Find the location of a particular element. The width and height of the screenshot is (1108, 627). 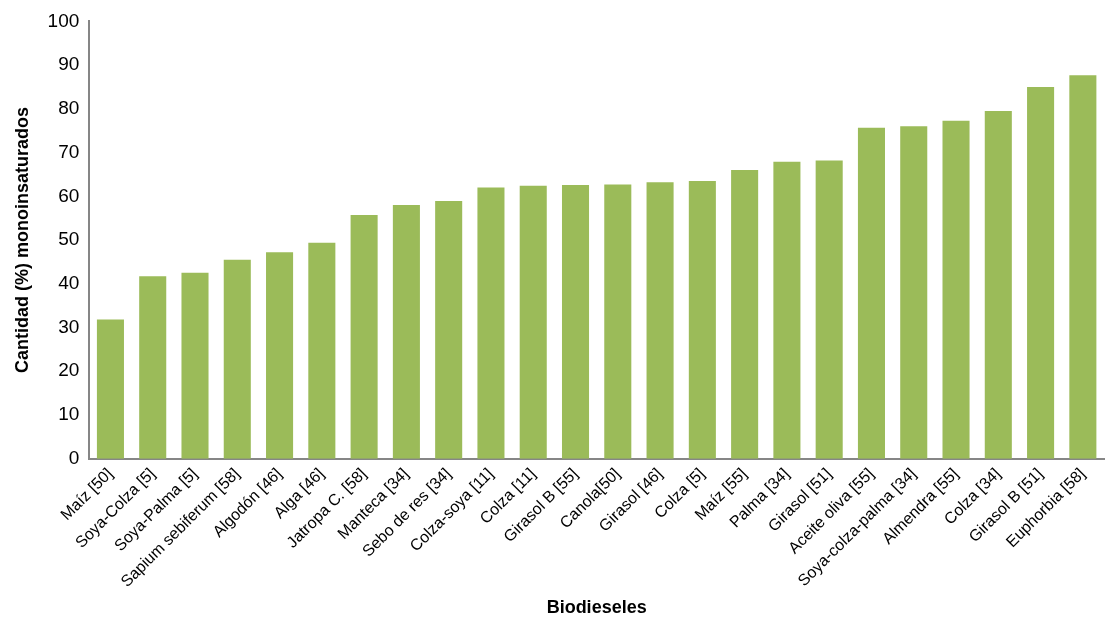

y-tick-label: 30 is located at coordinates (69, 326).